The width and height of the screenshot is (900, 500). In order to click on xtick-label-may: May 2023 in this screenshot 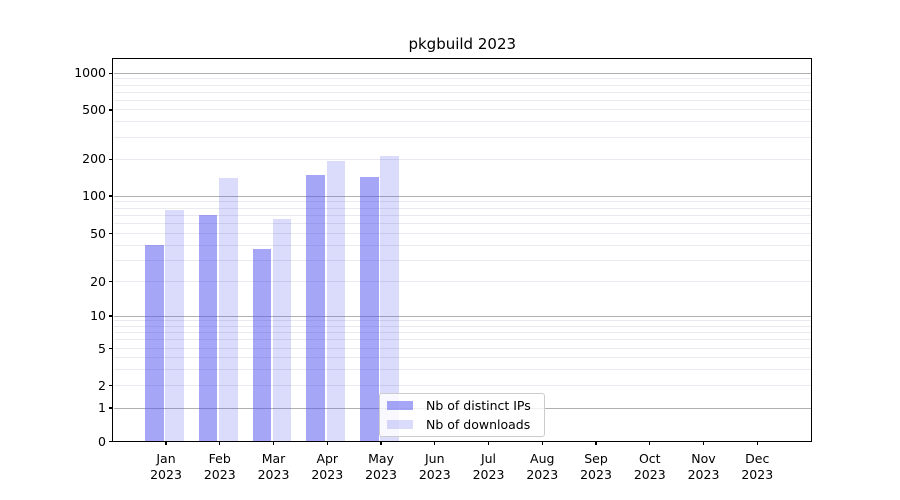, I will do `click(381, 466)`.